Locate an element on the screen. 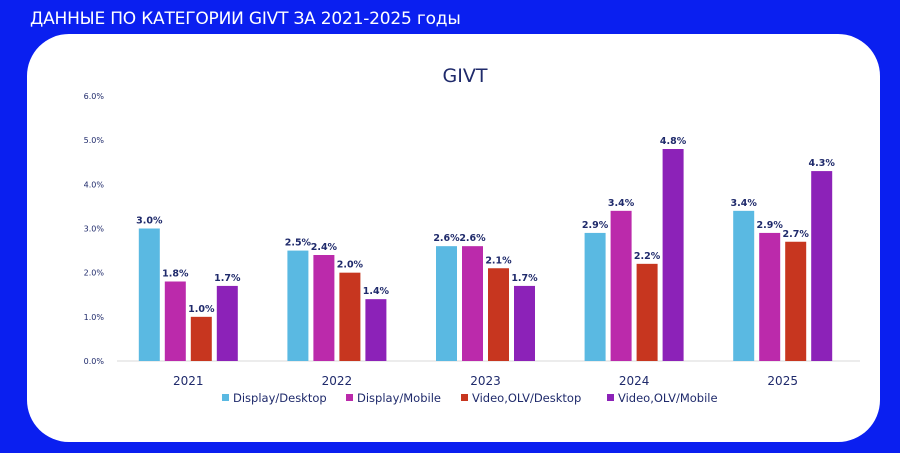 The height and width of the screenshot is (453, 900). data-label: 1.0% is located at coordinates (201, 309).